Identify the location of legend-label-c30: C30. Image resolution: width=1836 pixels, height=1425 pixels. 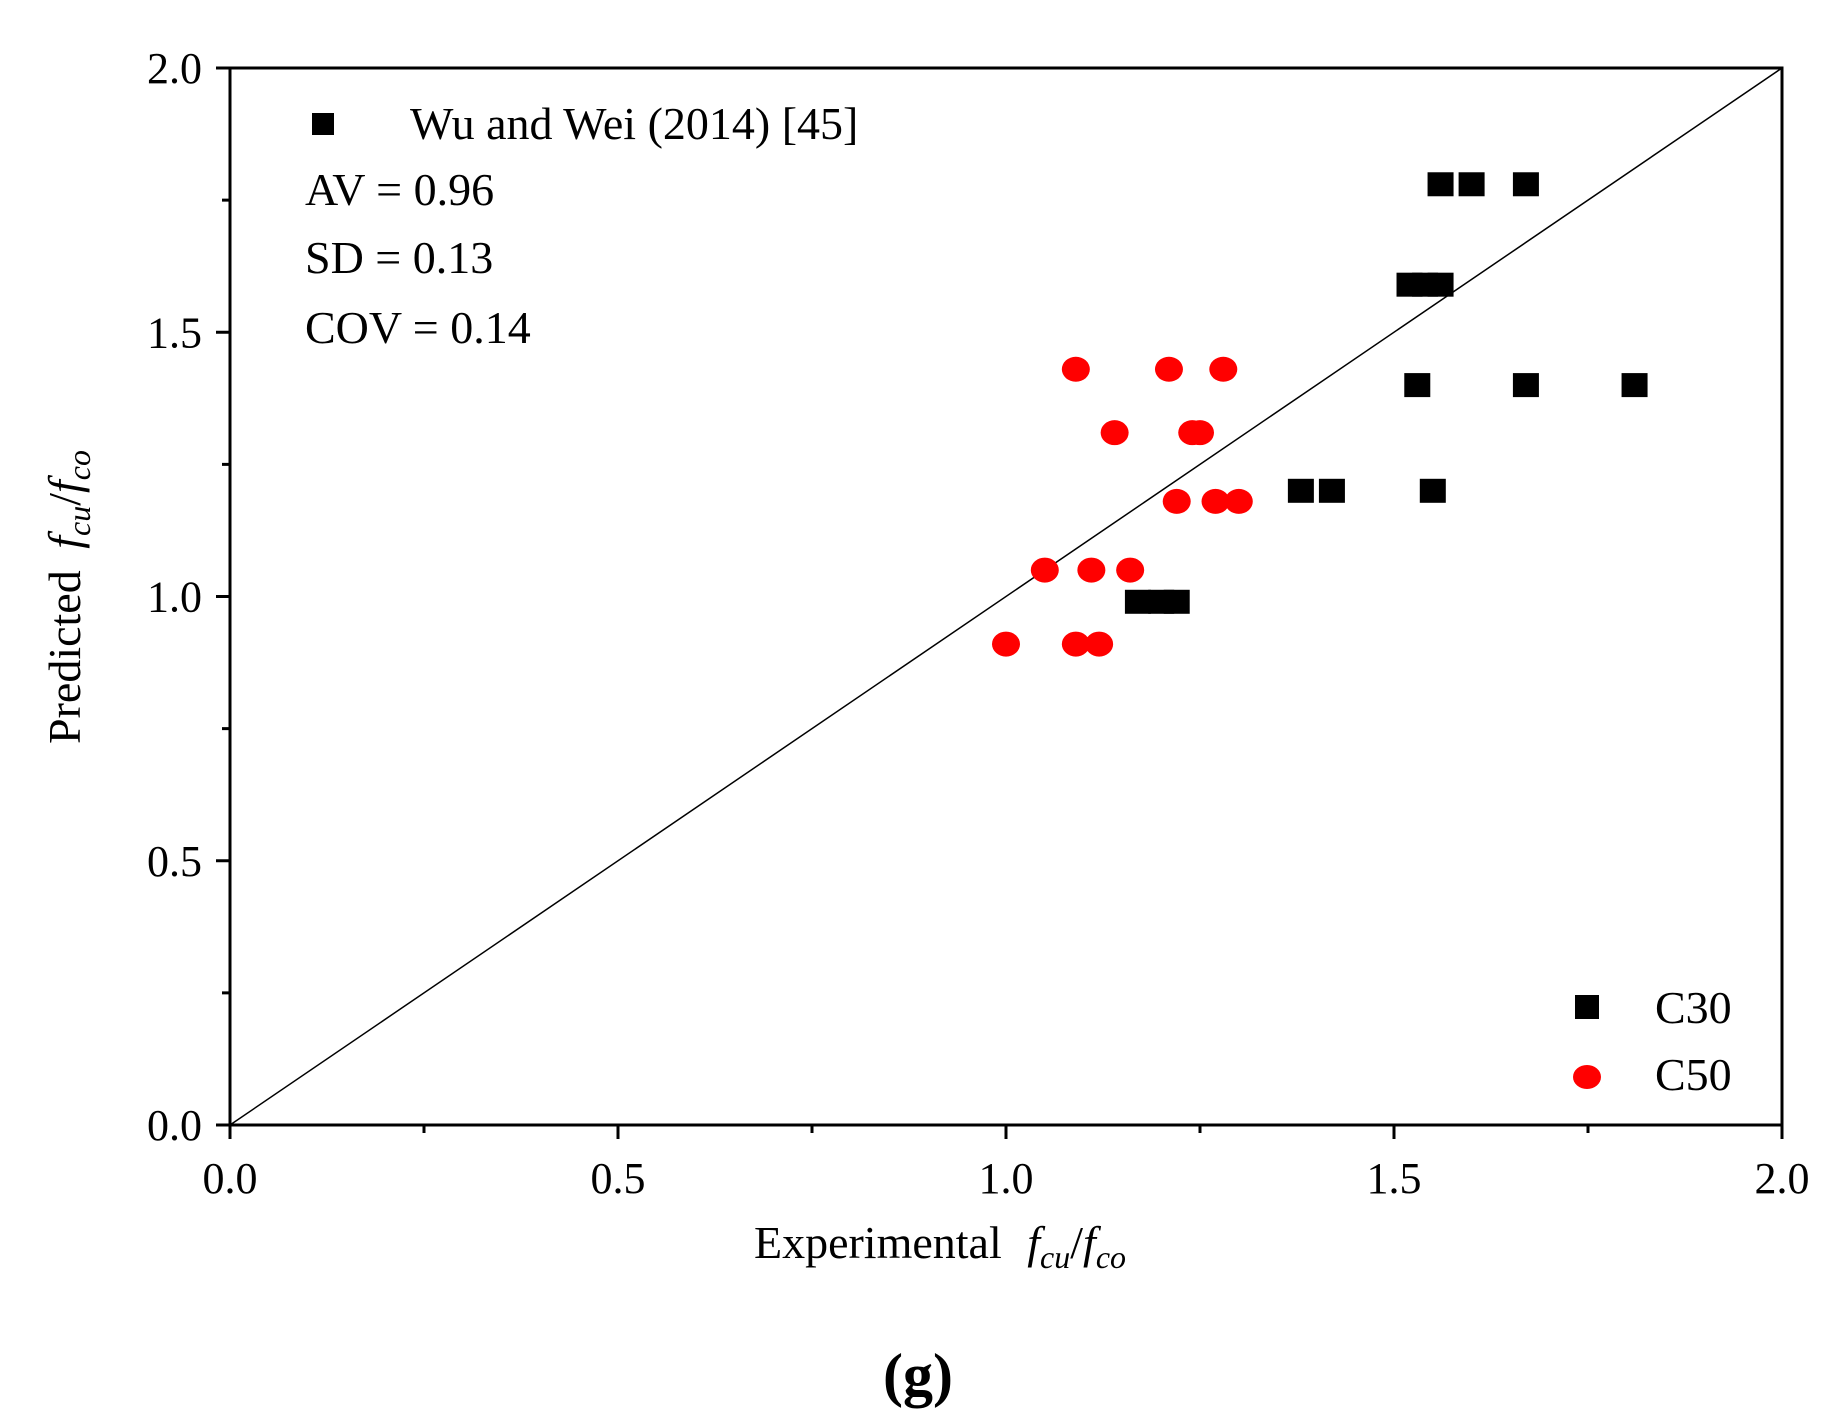
(1693, 1007).